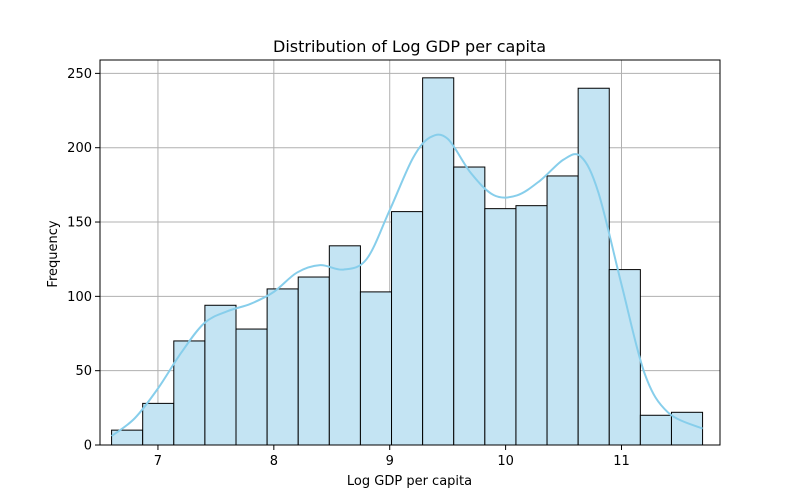 This screenshot has height=500, width=800. Describe the element at coordinates (79, 297) in the screenshot. I see `y-tick-label: 100` at that location.